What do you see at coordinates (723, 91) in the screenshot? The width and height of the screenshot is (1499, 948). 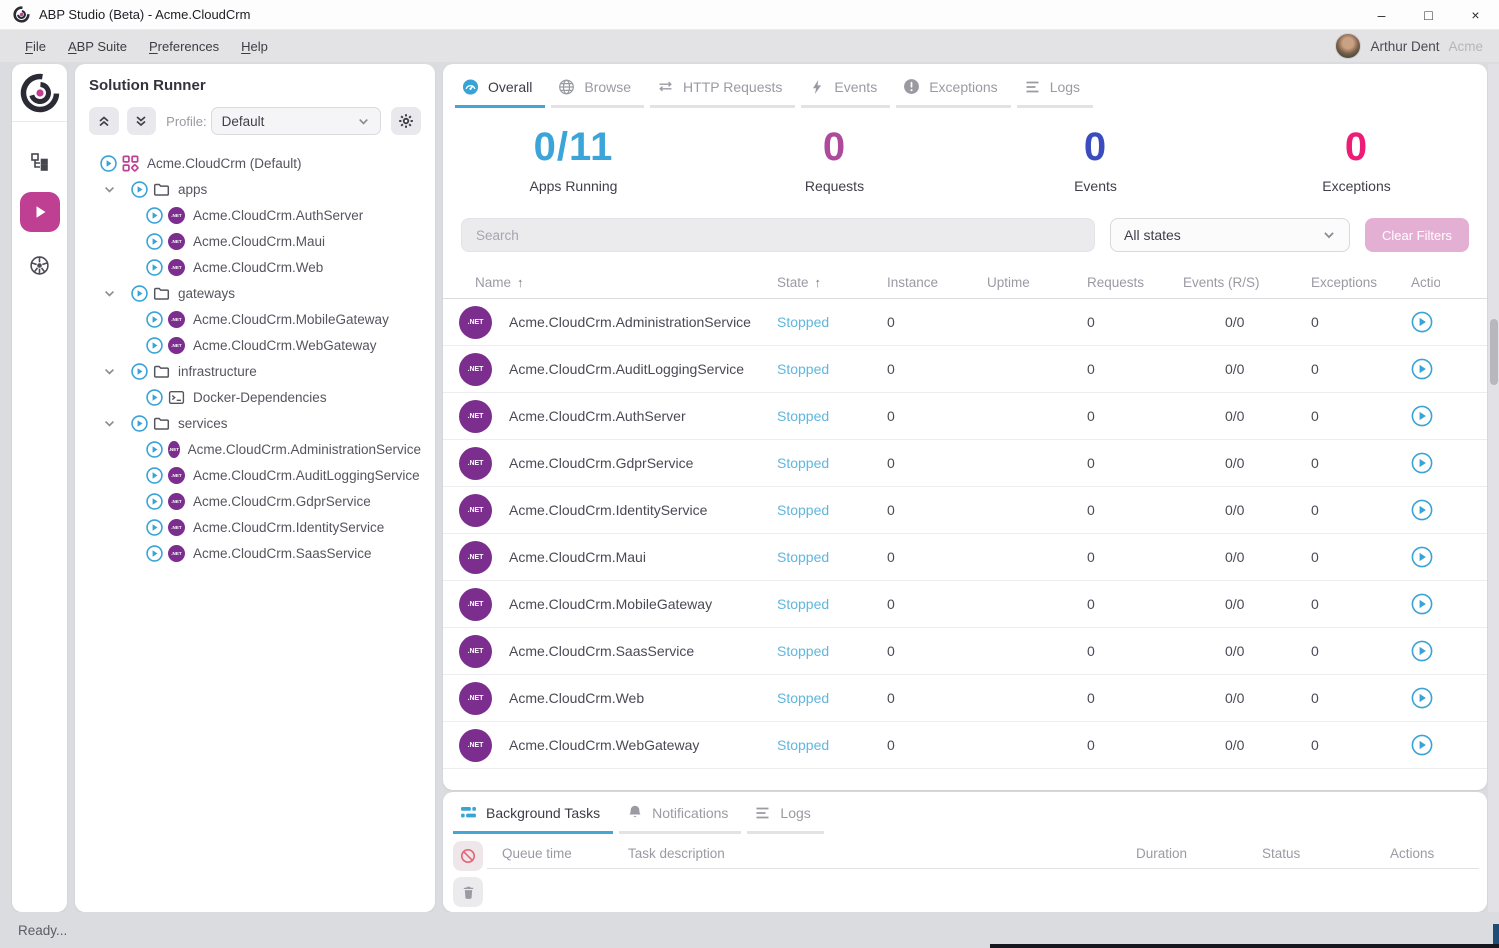 I see `main-tab-http-requests: HTTP Requests` at bounding box center [723, 91].